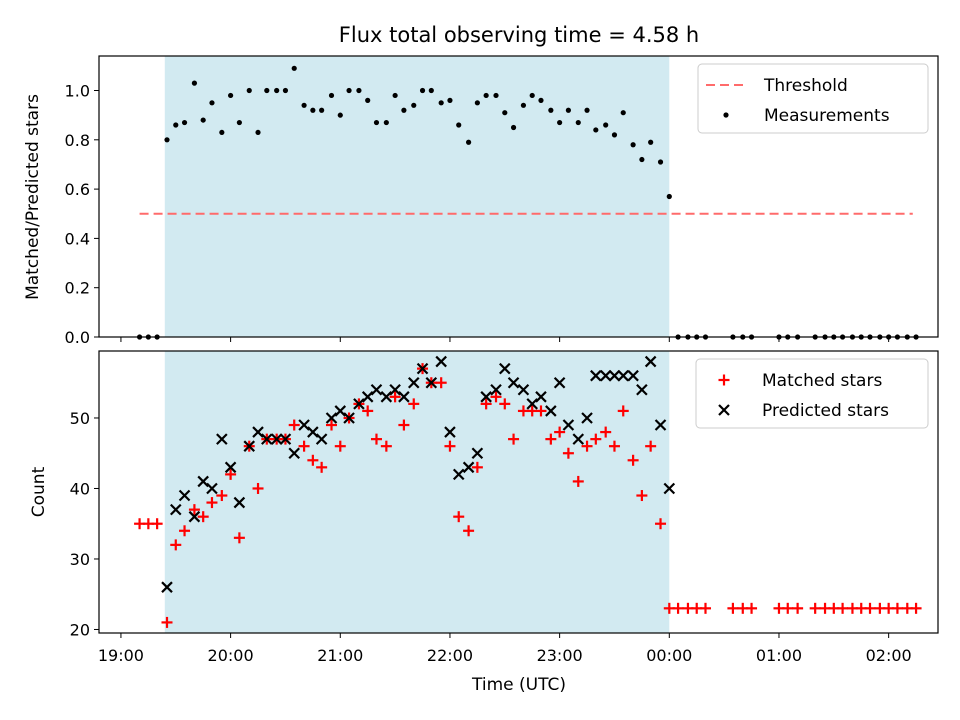 The height and width of the screenshot is (720, 960). What do you see at coordinates (84, 524) in the screenshot?
I see `bottom-y-ticks: 20 30 40 50` at bounding box center [84, 524].